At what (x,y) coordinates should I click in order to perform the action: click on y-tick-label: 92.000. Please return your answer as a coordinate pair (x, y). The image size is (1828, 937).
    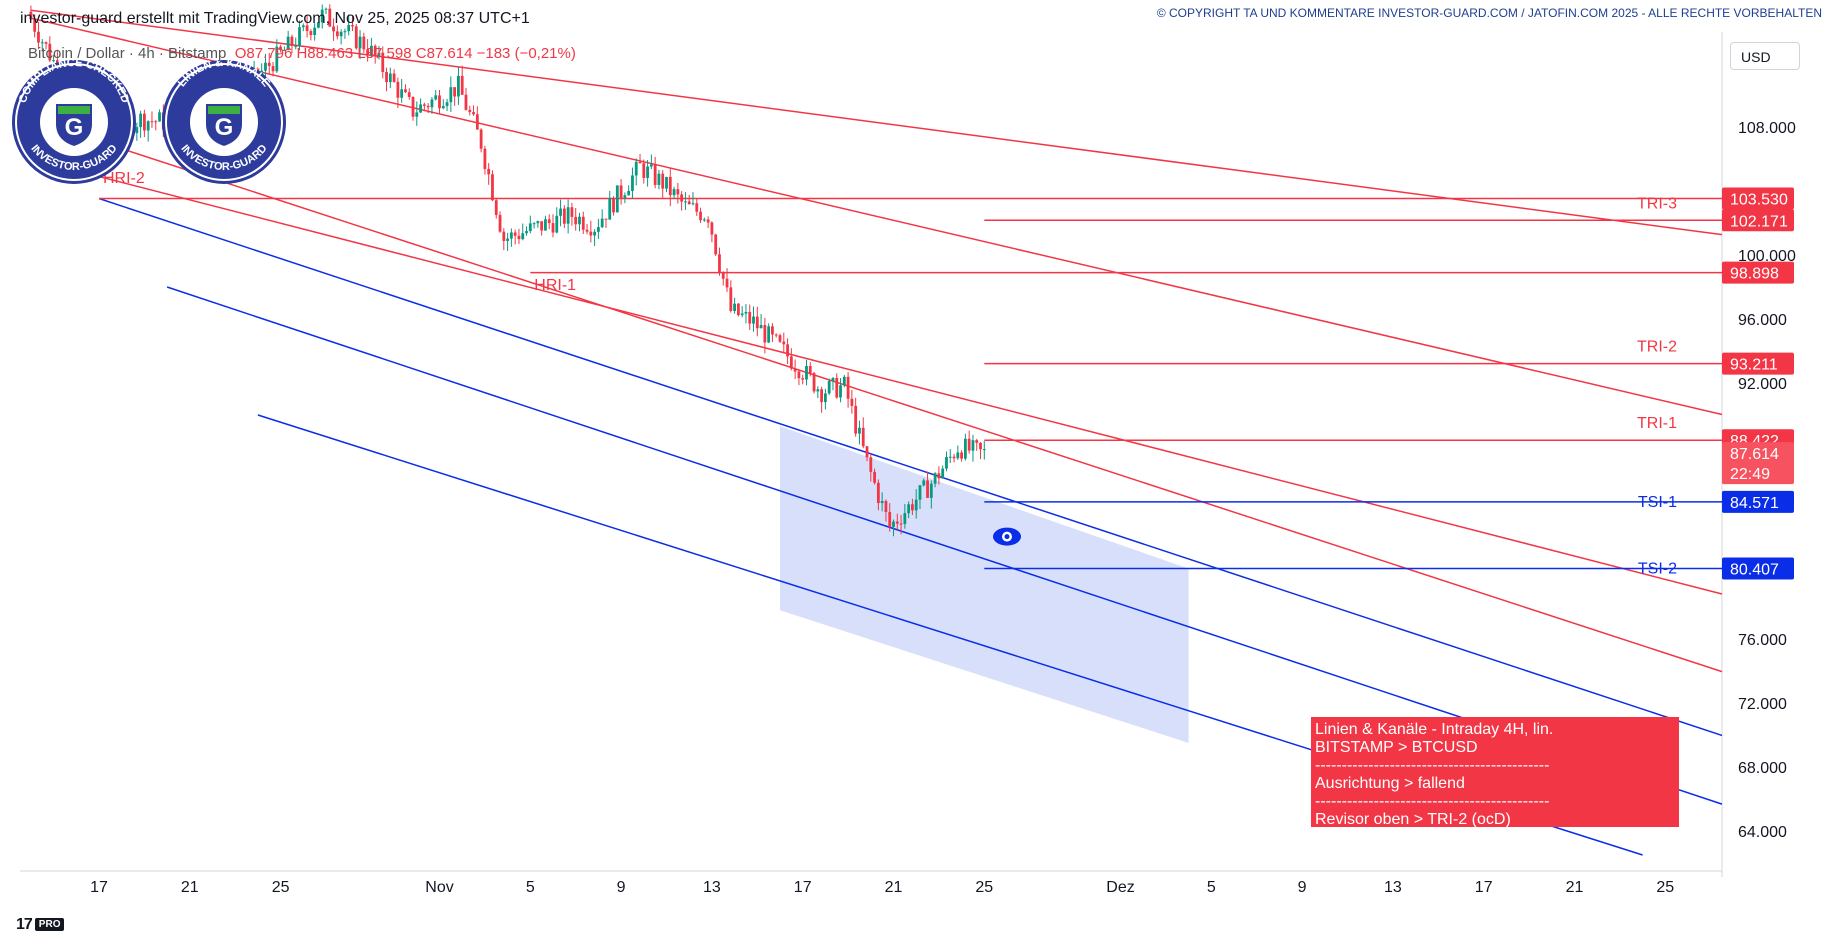
    Looking at the image, I should click on (1762, 384).